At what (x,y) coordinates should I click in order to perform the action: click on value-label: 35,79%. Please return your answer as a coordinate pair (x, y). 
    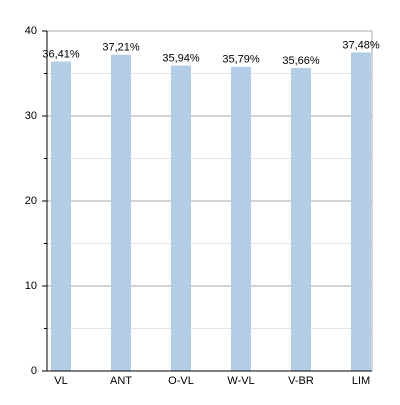
    Looking at the image, I should click on (241, 60).